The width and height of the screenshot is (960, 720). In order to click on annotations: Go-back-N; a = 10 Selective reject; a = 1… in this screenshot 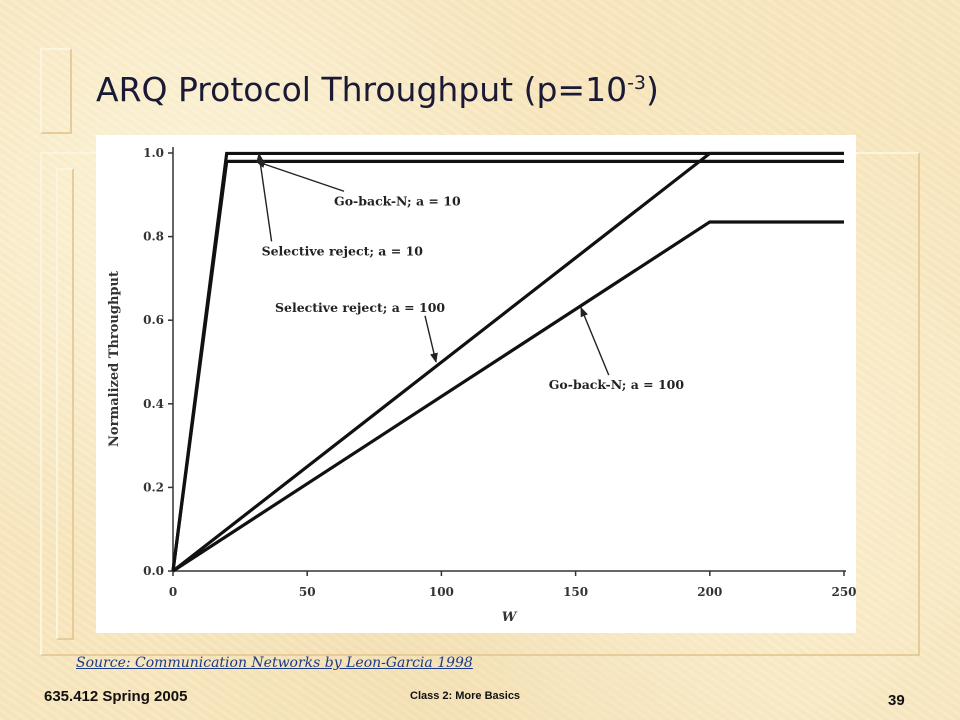, I will do `click(470, 272)`.